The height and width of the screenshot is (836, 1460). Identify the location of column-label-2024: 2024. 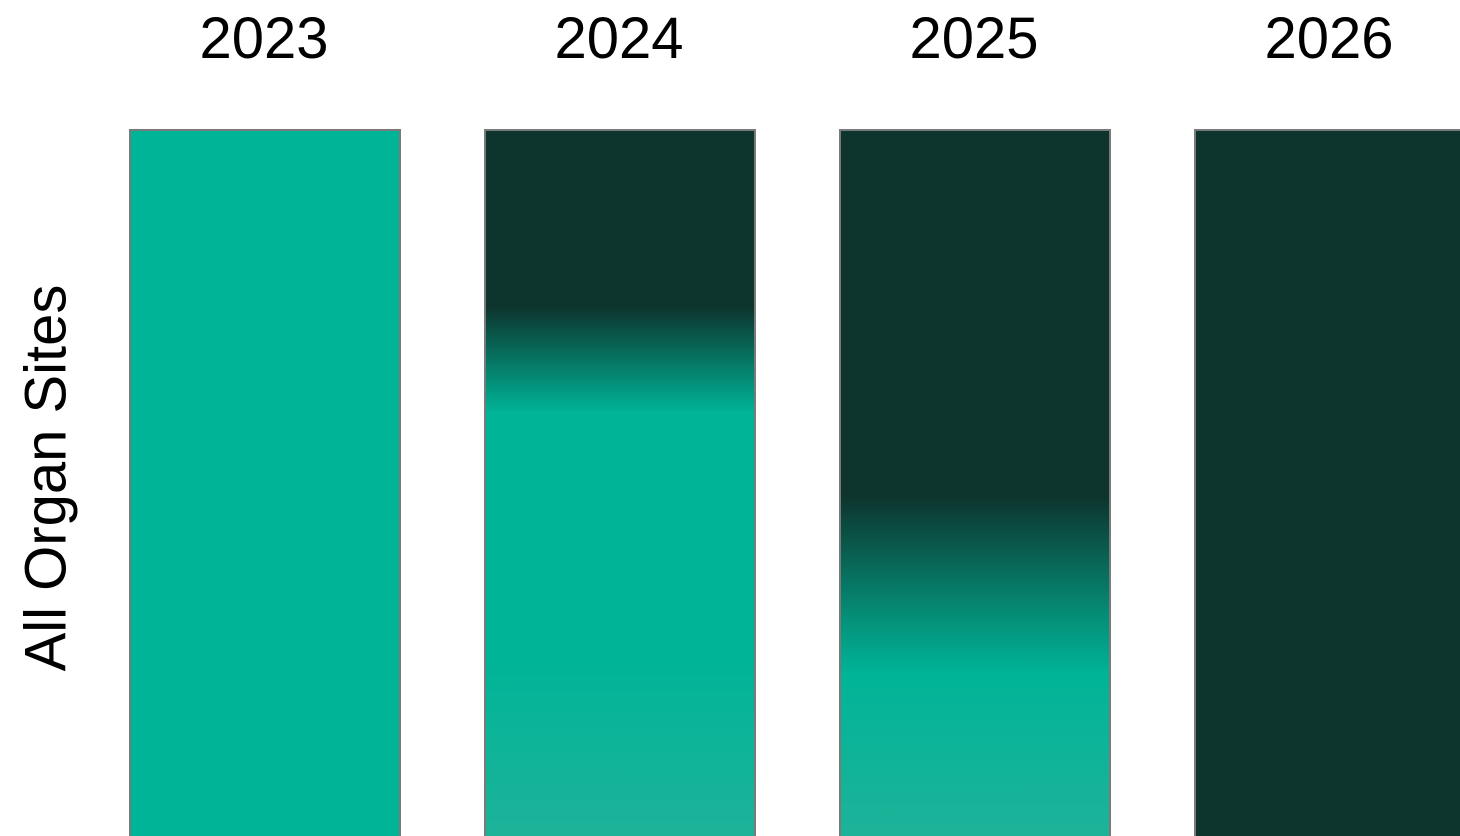
(619, 38).